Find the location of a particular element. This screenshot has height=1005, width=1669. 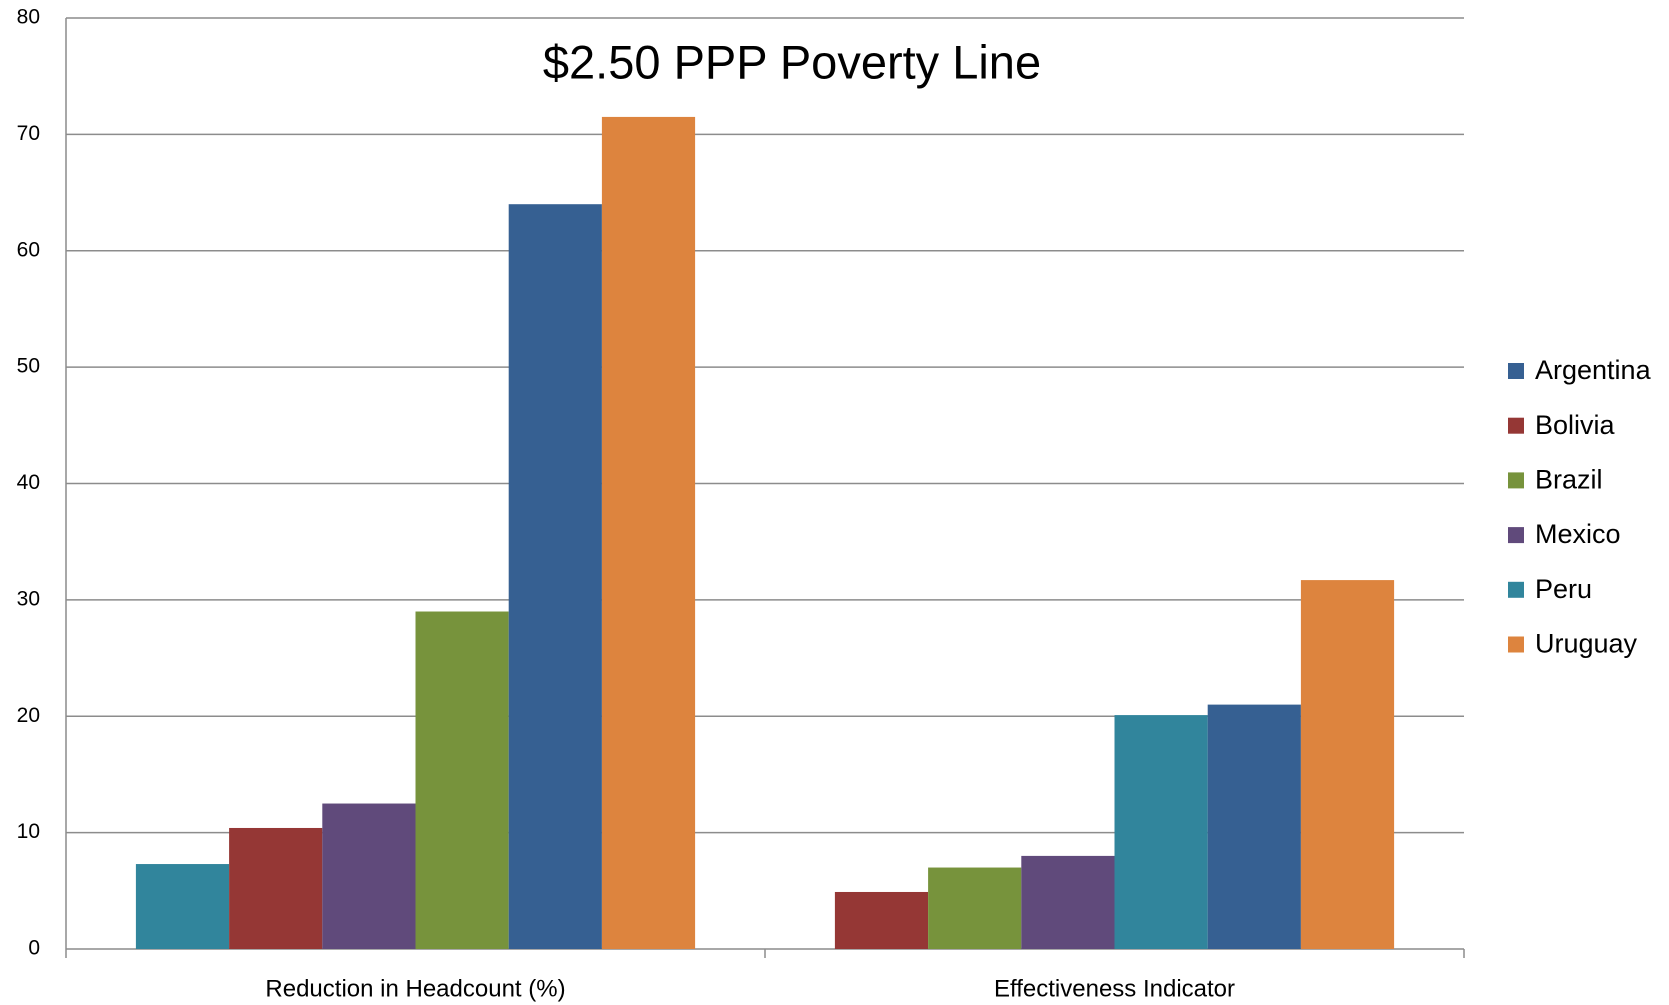

y-tick-label: 80 is located at coordinates (28, 17).